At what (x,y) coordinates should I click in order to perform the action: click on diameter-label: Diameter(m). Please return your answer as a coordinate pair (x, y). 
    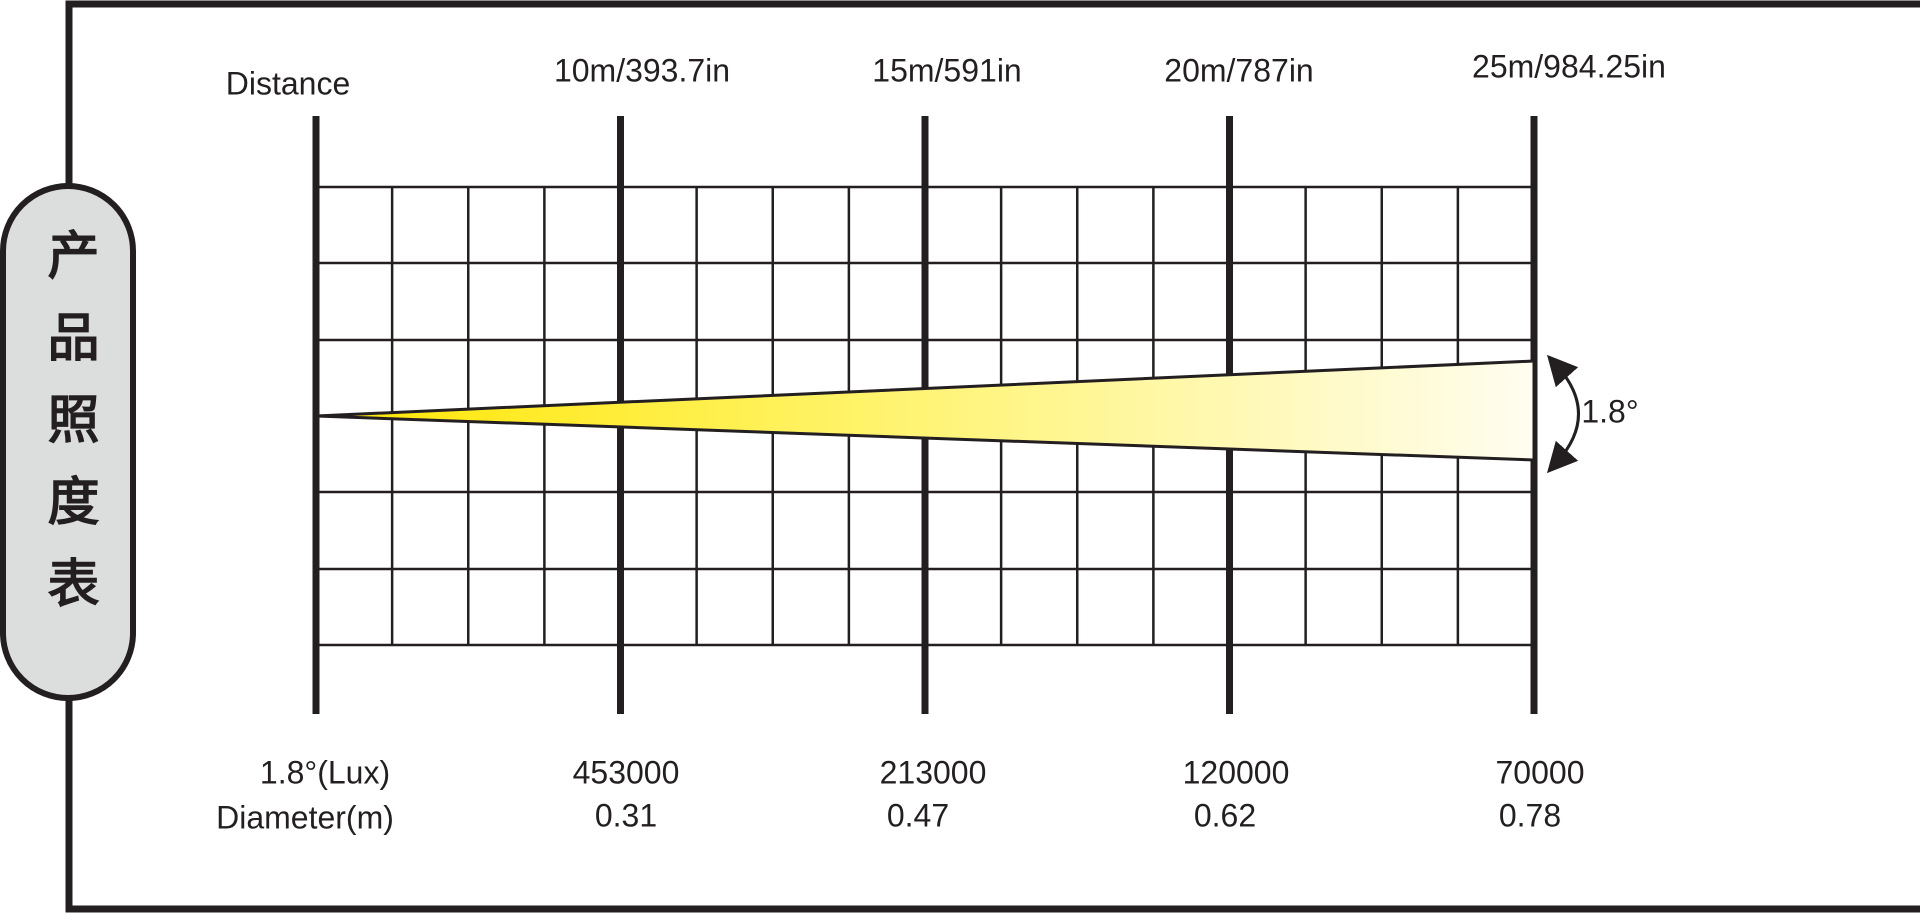
    Looking at the image, I should click on (305, 817).